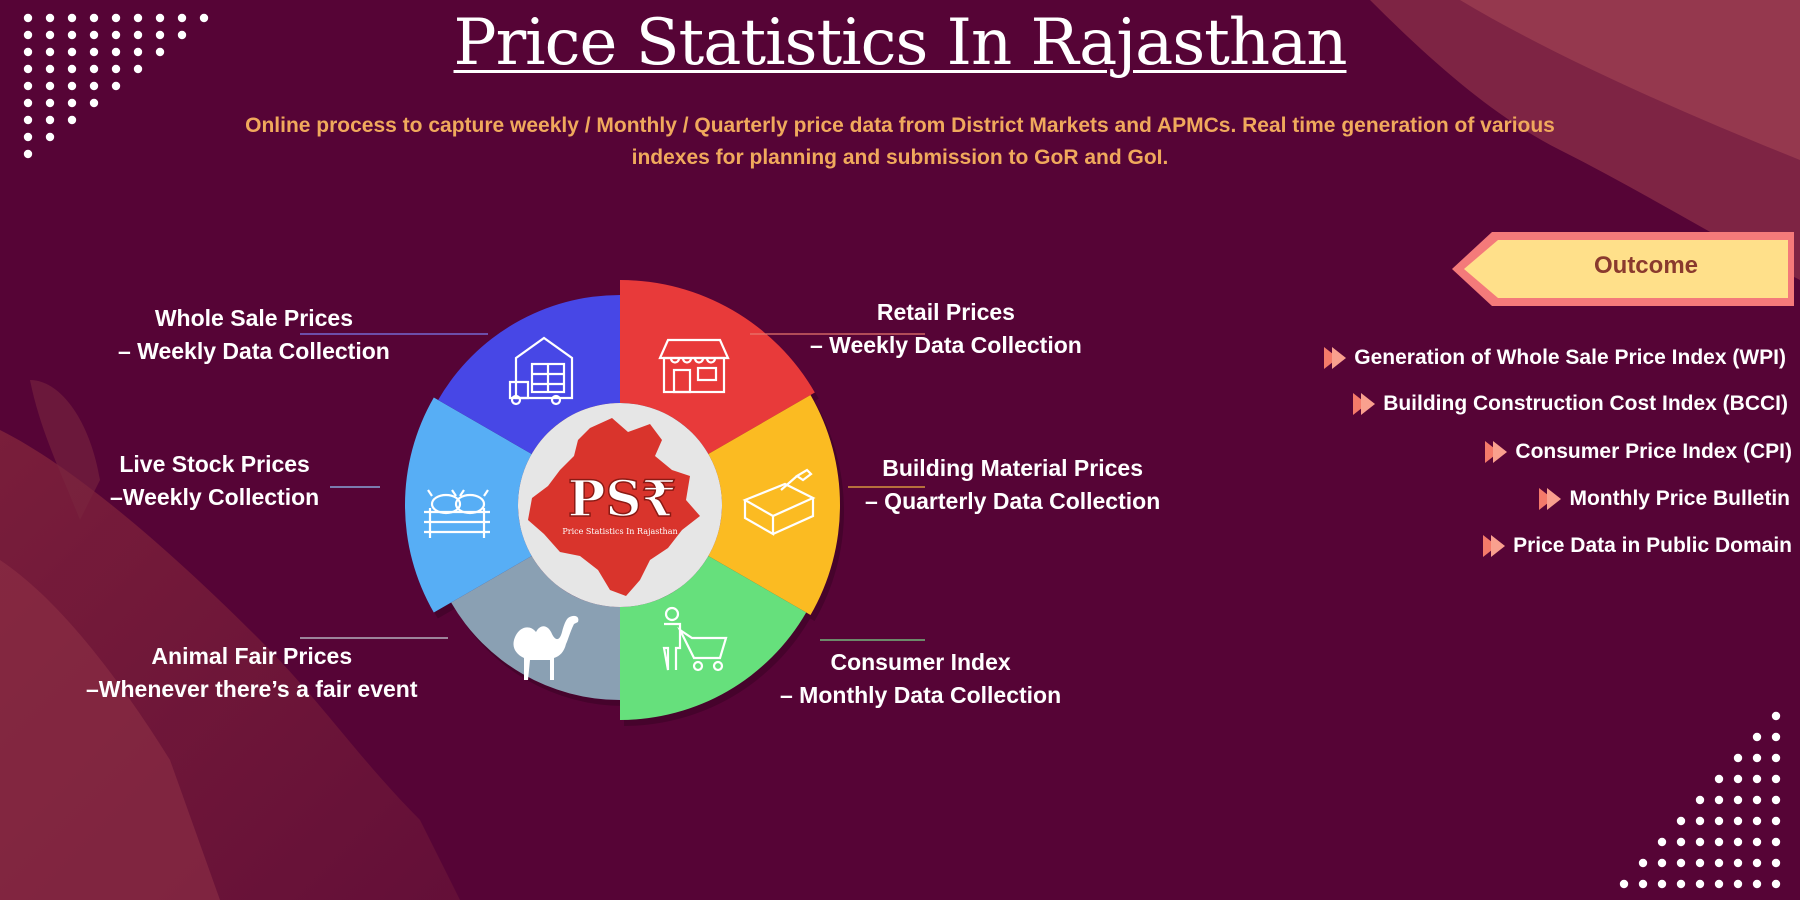 The width and height of the screenshot is (1800, 900). Describe the element at coordinates (1700, 800) in the screenshot. I see `dot-pattern-bottom-right` at that location.